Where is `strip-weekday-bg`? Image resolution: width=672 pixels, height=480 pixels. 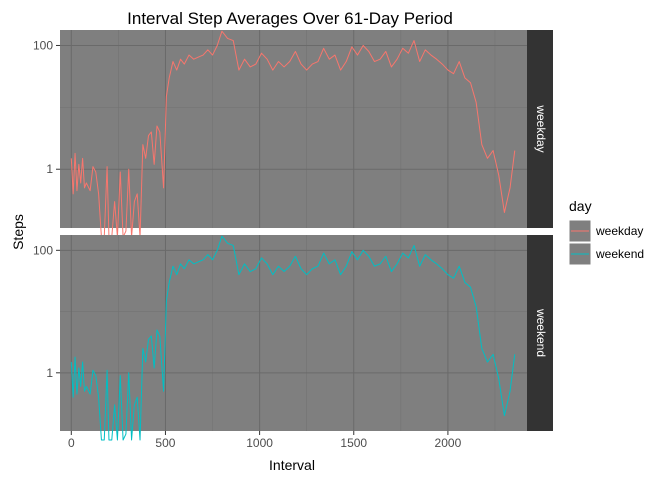
strip-weekday-bg is located at coordinates (540, 129).